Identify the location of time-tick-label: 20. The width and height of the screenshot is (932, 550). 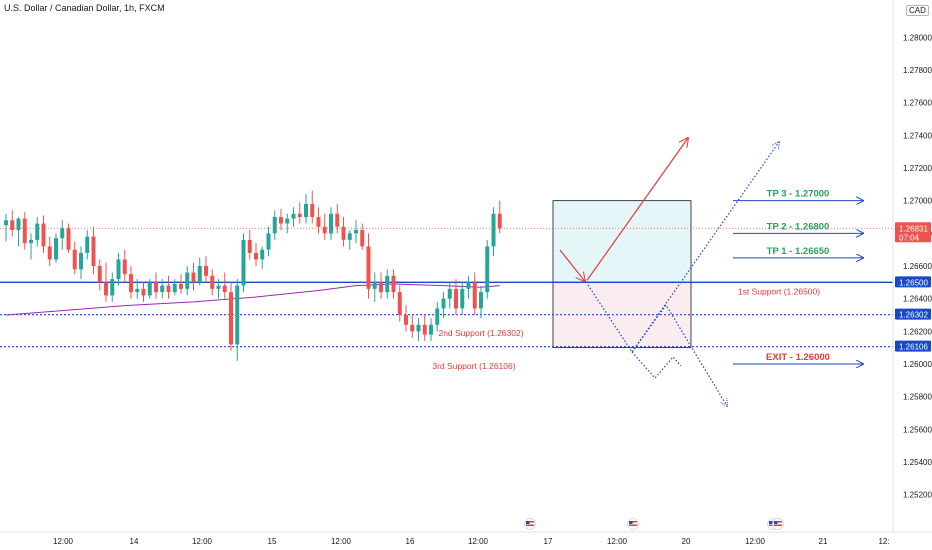
(686, 541).